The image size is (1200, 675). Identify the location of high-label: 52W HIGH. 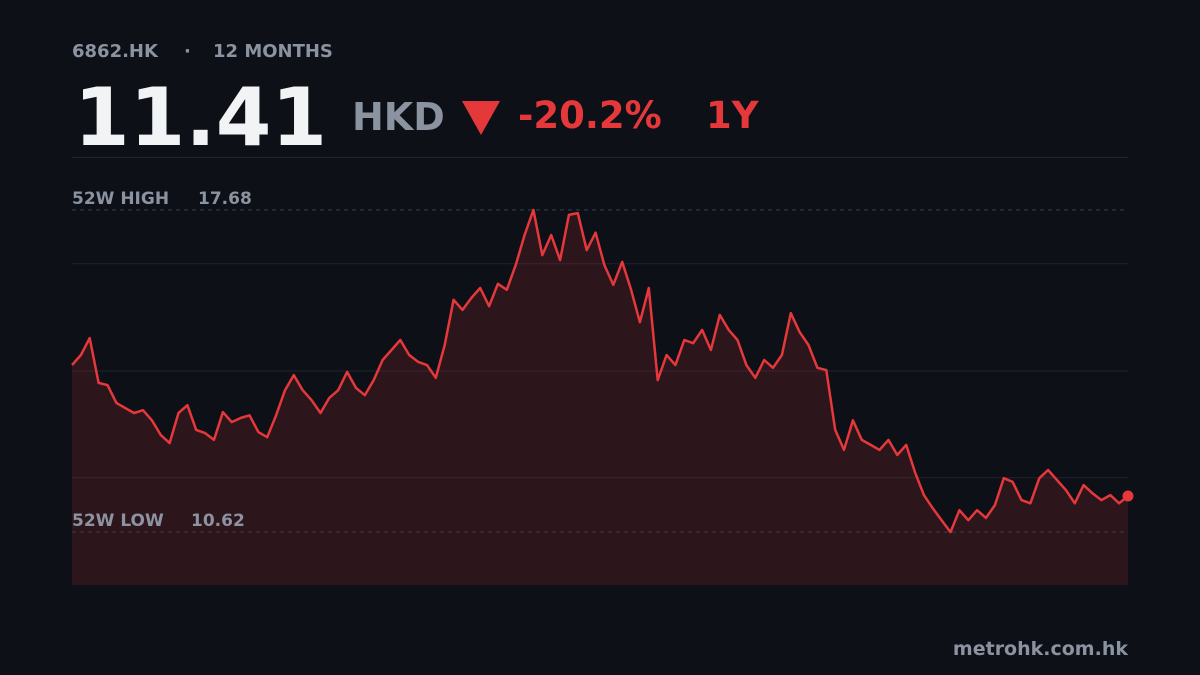
(120, 199).